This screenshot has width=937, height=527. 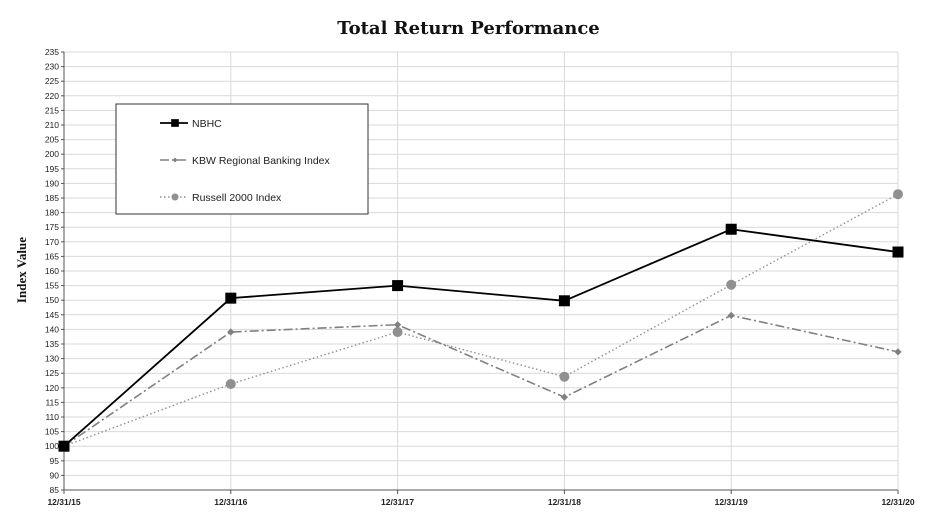 What do you see at coordinates (468, 28) in the screenshot?
I see `chart-title: Total Return Performance` at bounding box center [468, 28].